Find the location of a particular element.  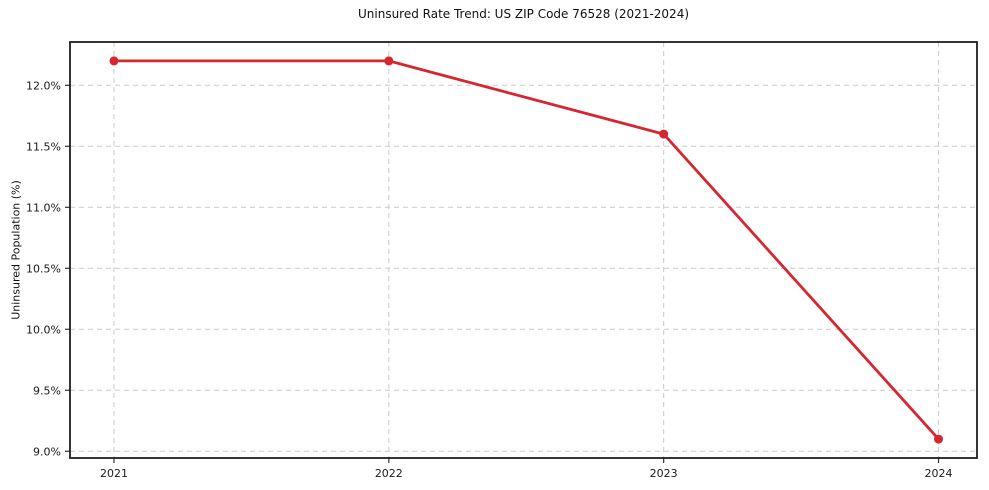

data-point-2022 is located at coordinates (389, 61).